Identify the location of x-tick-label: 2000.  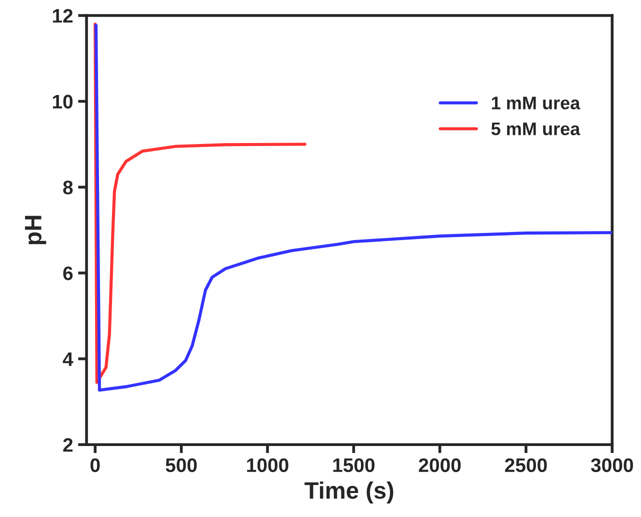
(439, 465).